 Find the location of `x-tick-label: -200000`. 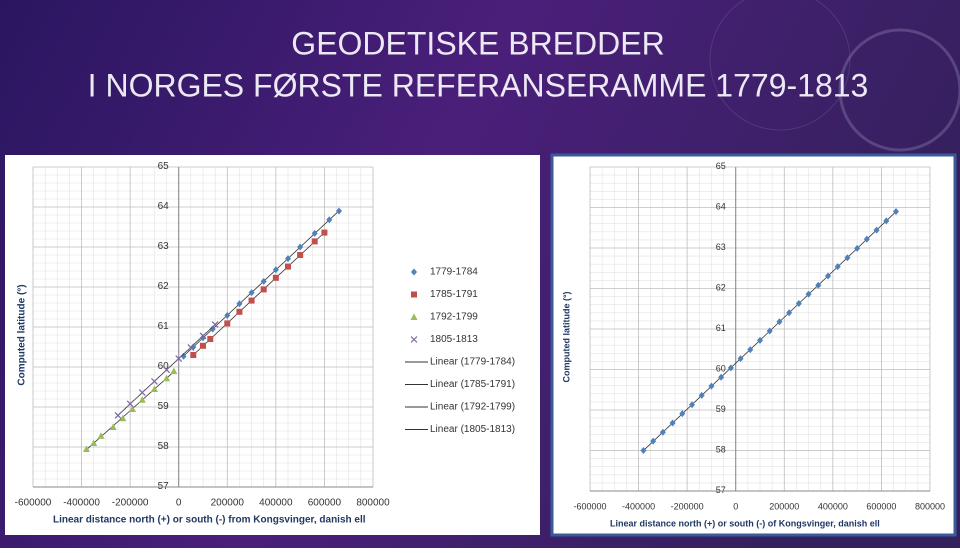

x-tick-label: -200000 is located at coordinates (130, 503).